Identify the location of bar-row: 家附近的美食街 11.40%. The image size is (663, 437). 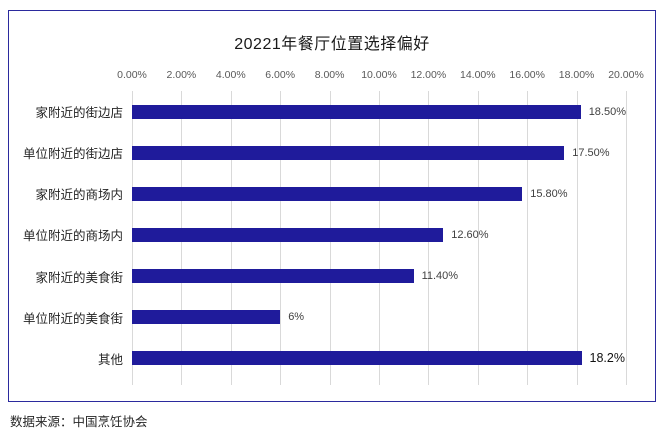
(330, 276).